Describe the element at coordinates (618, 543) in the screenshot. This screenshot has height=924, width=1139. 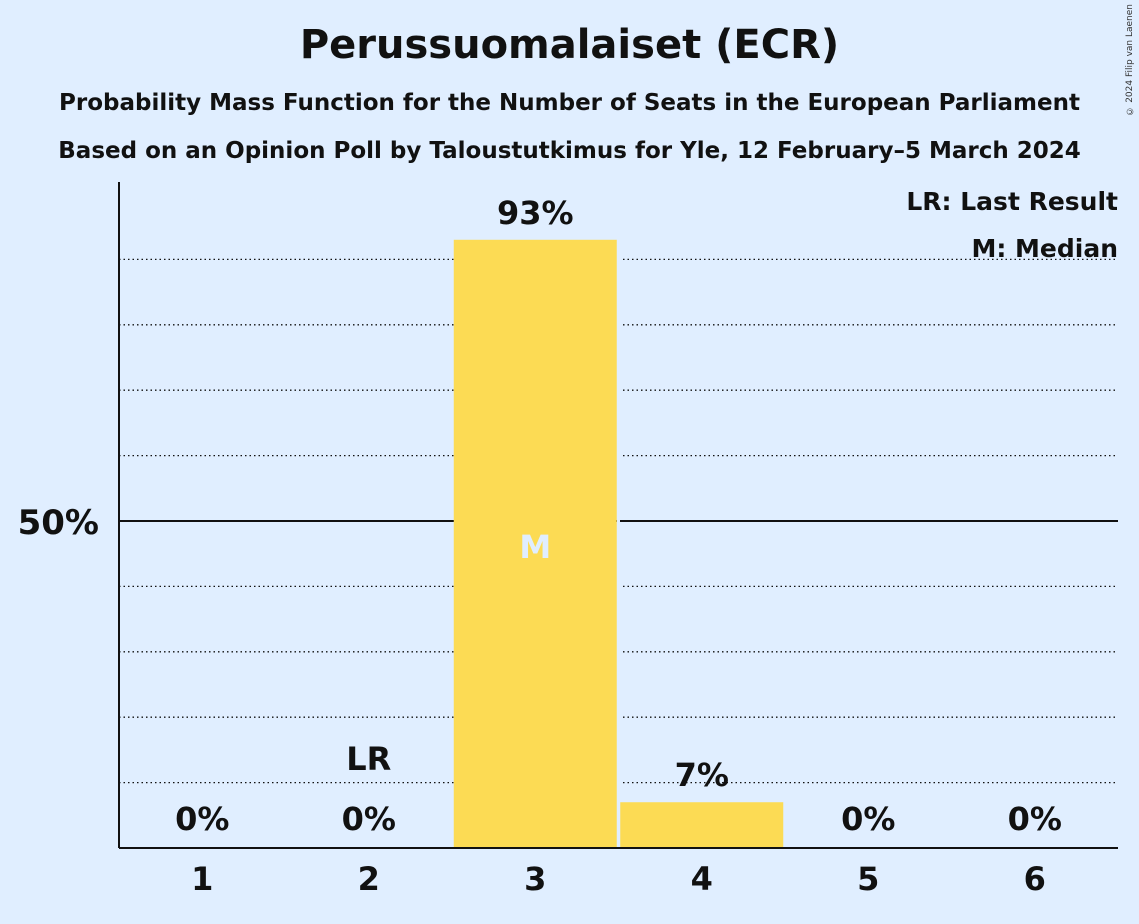
I see `bar-separator` at that location.